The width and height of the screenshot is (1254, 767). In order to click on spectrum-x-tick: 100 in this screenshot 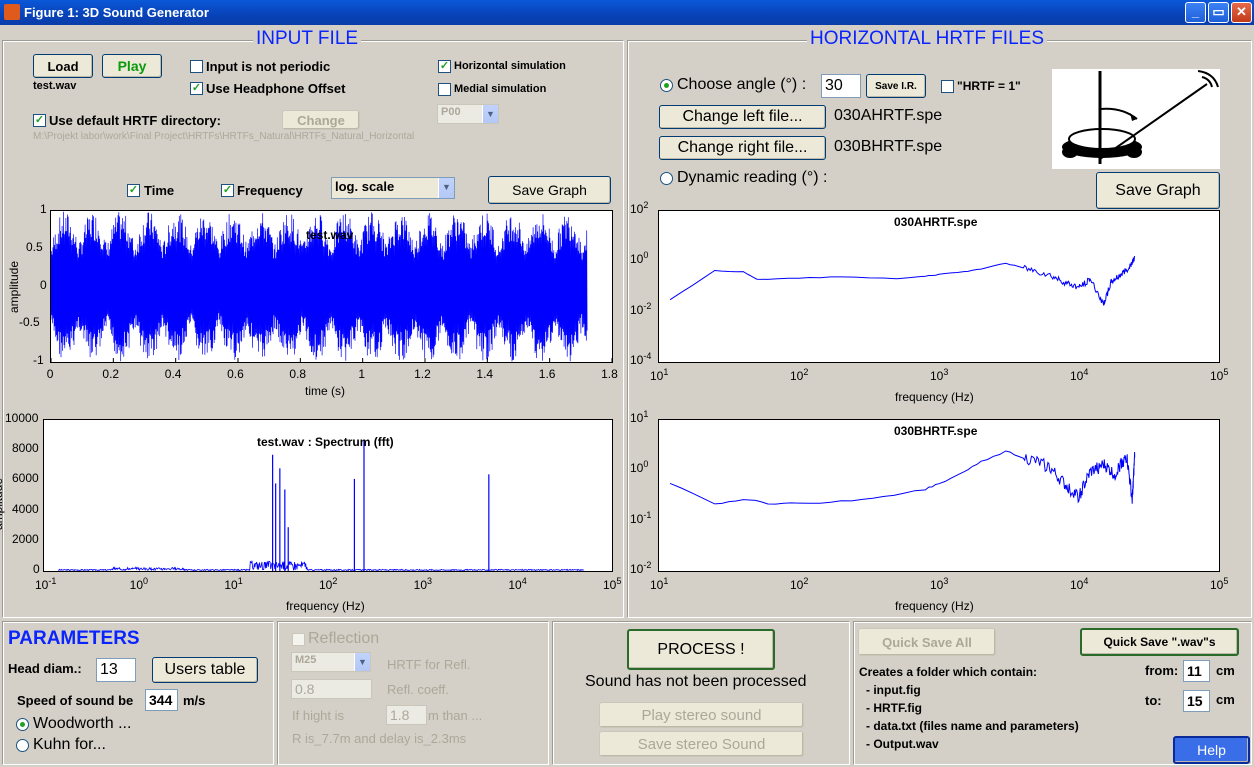, I will do `click(139, 584)`.